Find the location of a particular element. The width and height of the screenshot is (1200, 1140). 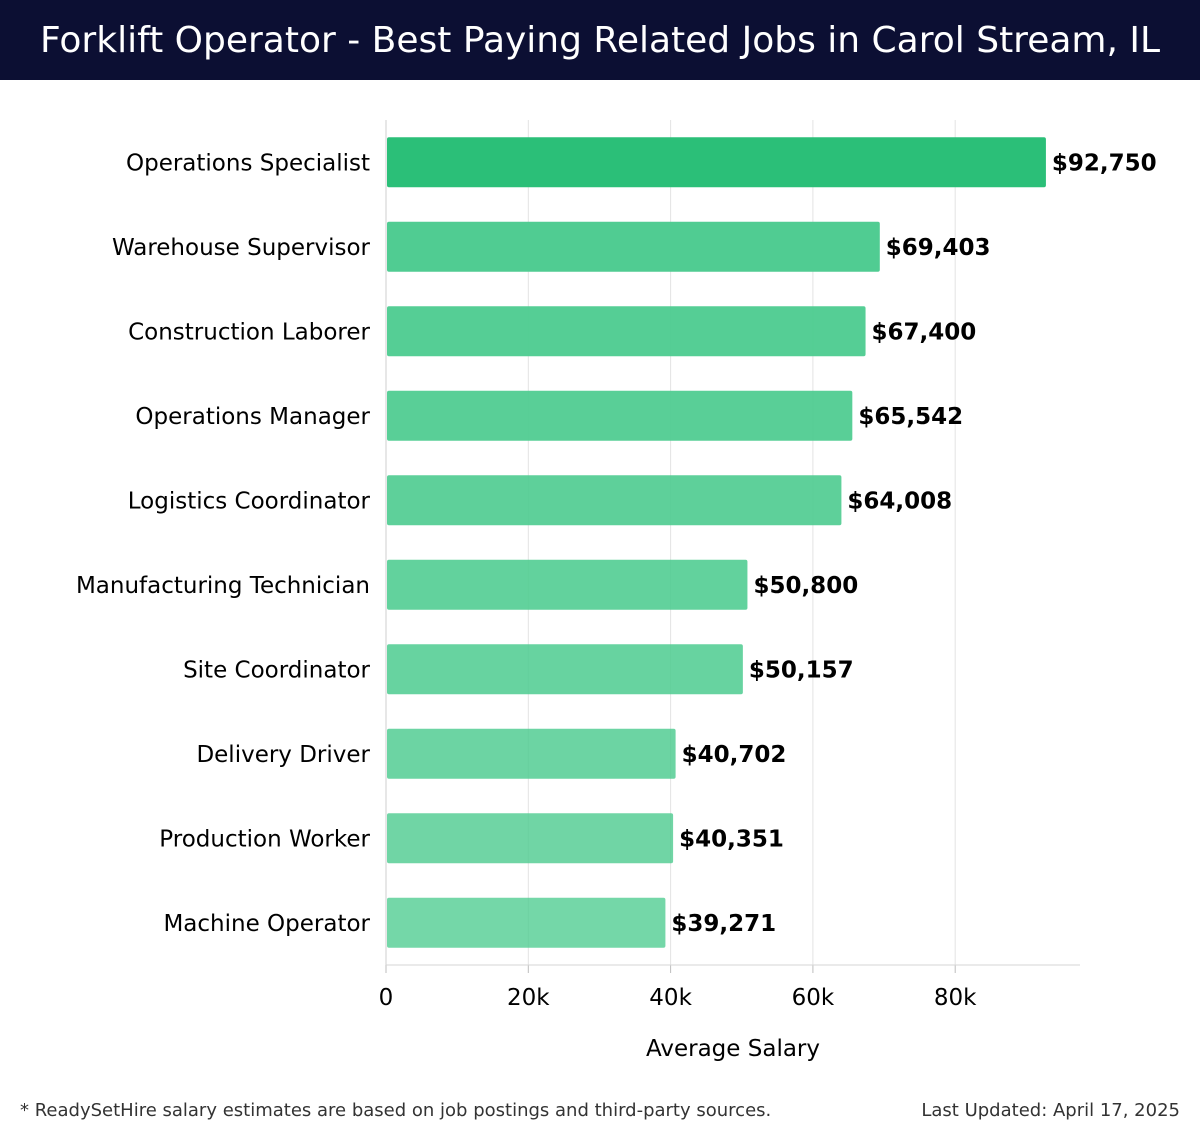

value-label: $40,702 is located at coordinates (734, 755).